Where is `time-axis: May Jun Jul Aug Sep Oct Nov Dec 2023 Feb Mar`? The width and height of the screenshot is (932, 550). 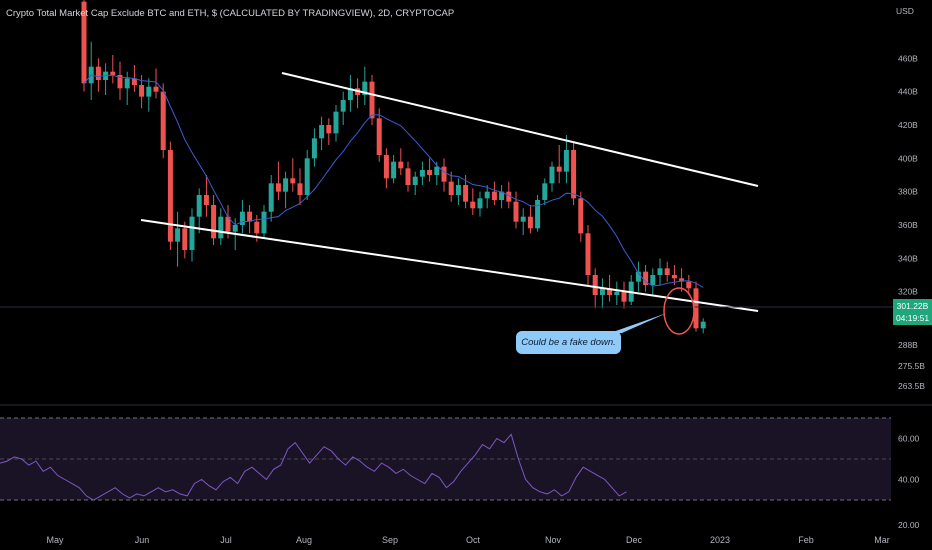
time-axis: May Jun Jul Aug Sep Oct Nov Dec 2023 Feb Mar is located at coordinates (467, 540).